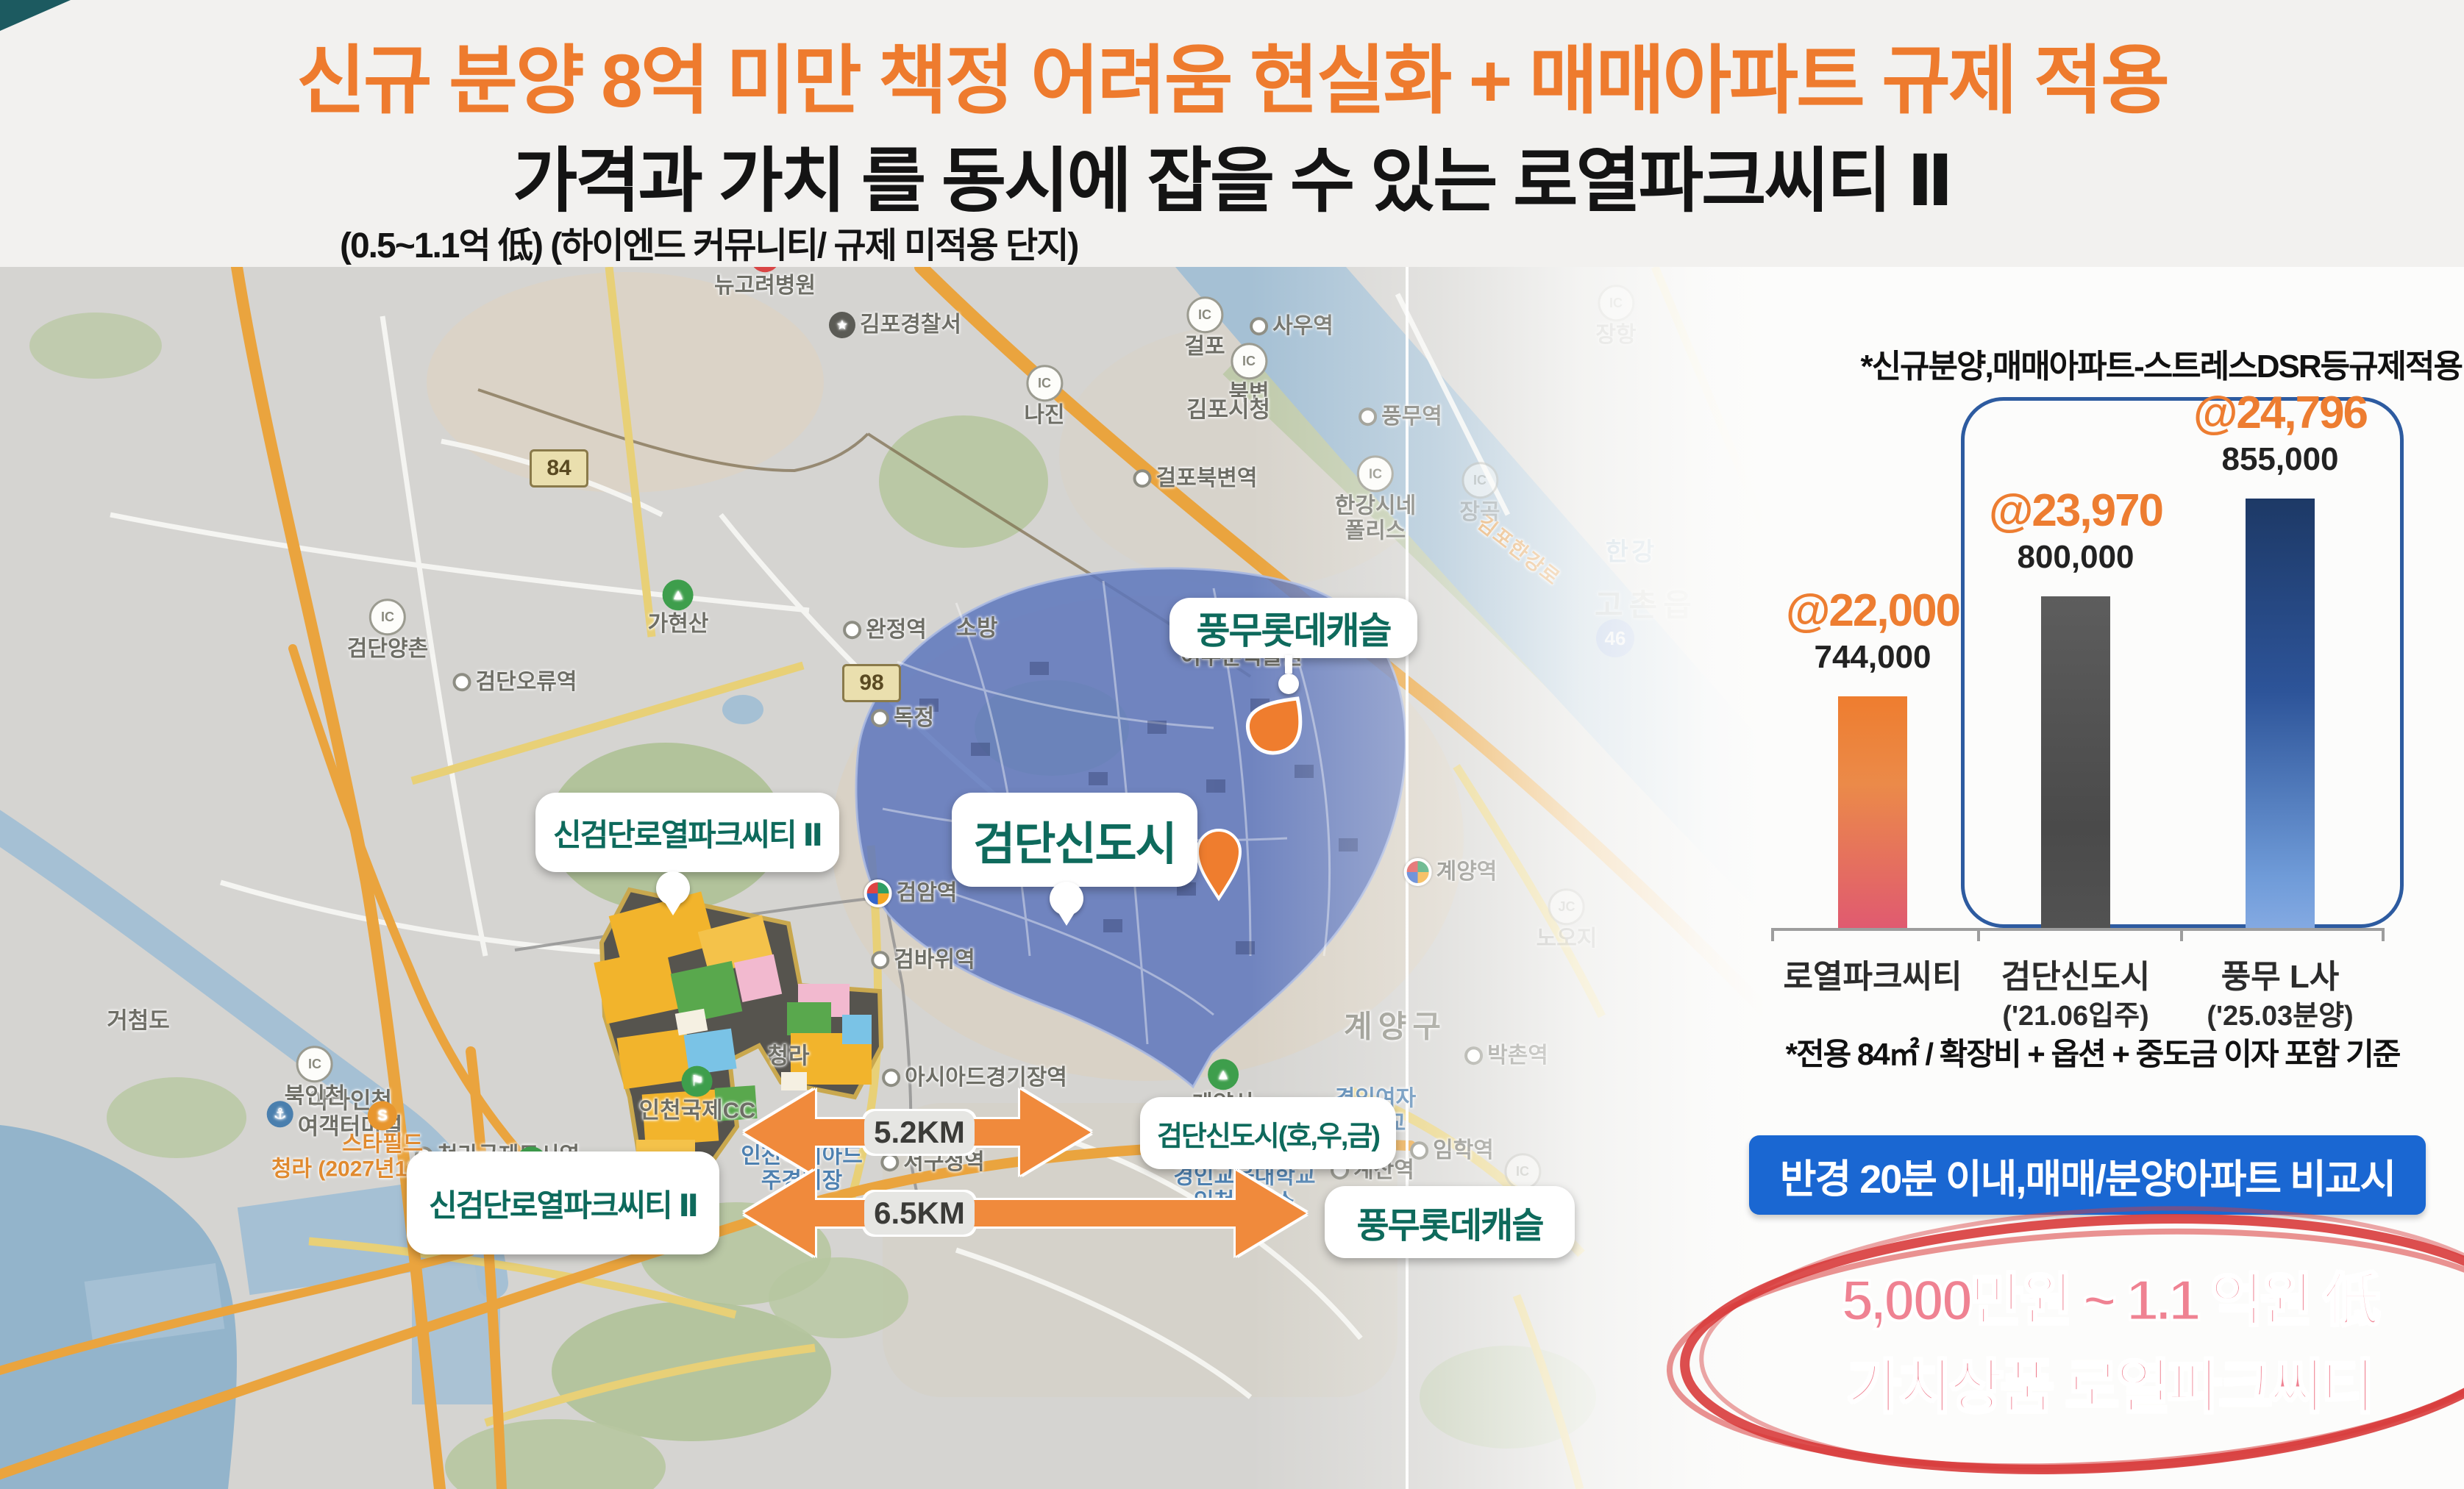 The height and width of the screenshot is (1489, 2464). What do you see at coordinates (923, 961) in the screenshot?
I see `map-label: 검바위역` at bounding box center [923, 961].